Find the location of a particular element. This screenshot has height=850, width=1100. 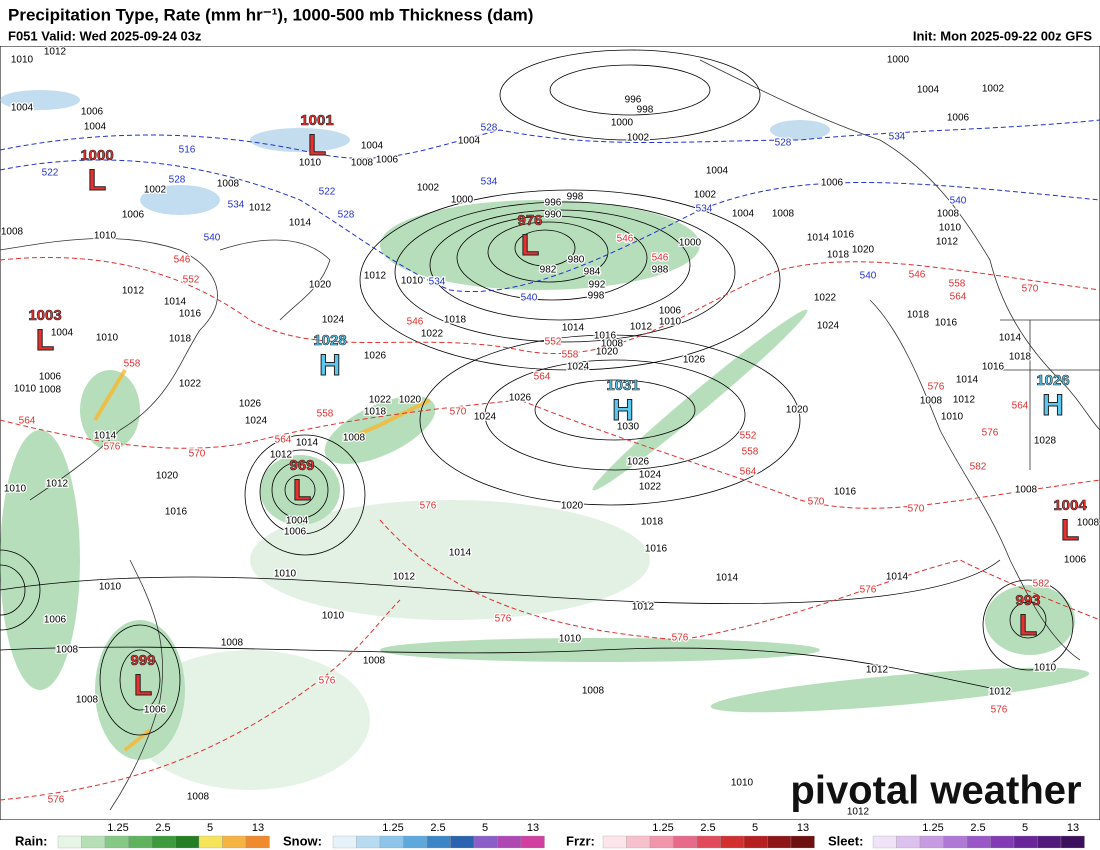

isobar-label: 1002 is located at coordinates (993, 89).